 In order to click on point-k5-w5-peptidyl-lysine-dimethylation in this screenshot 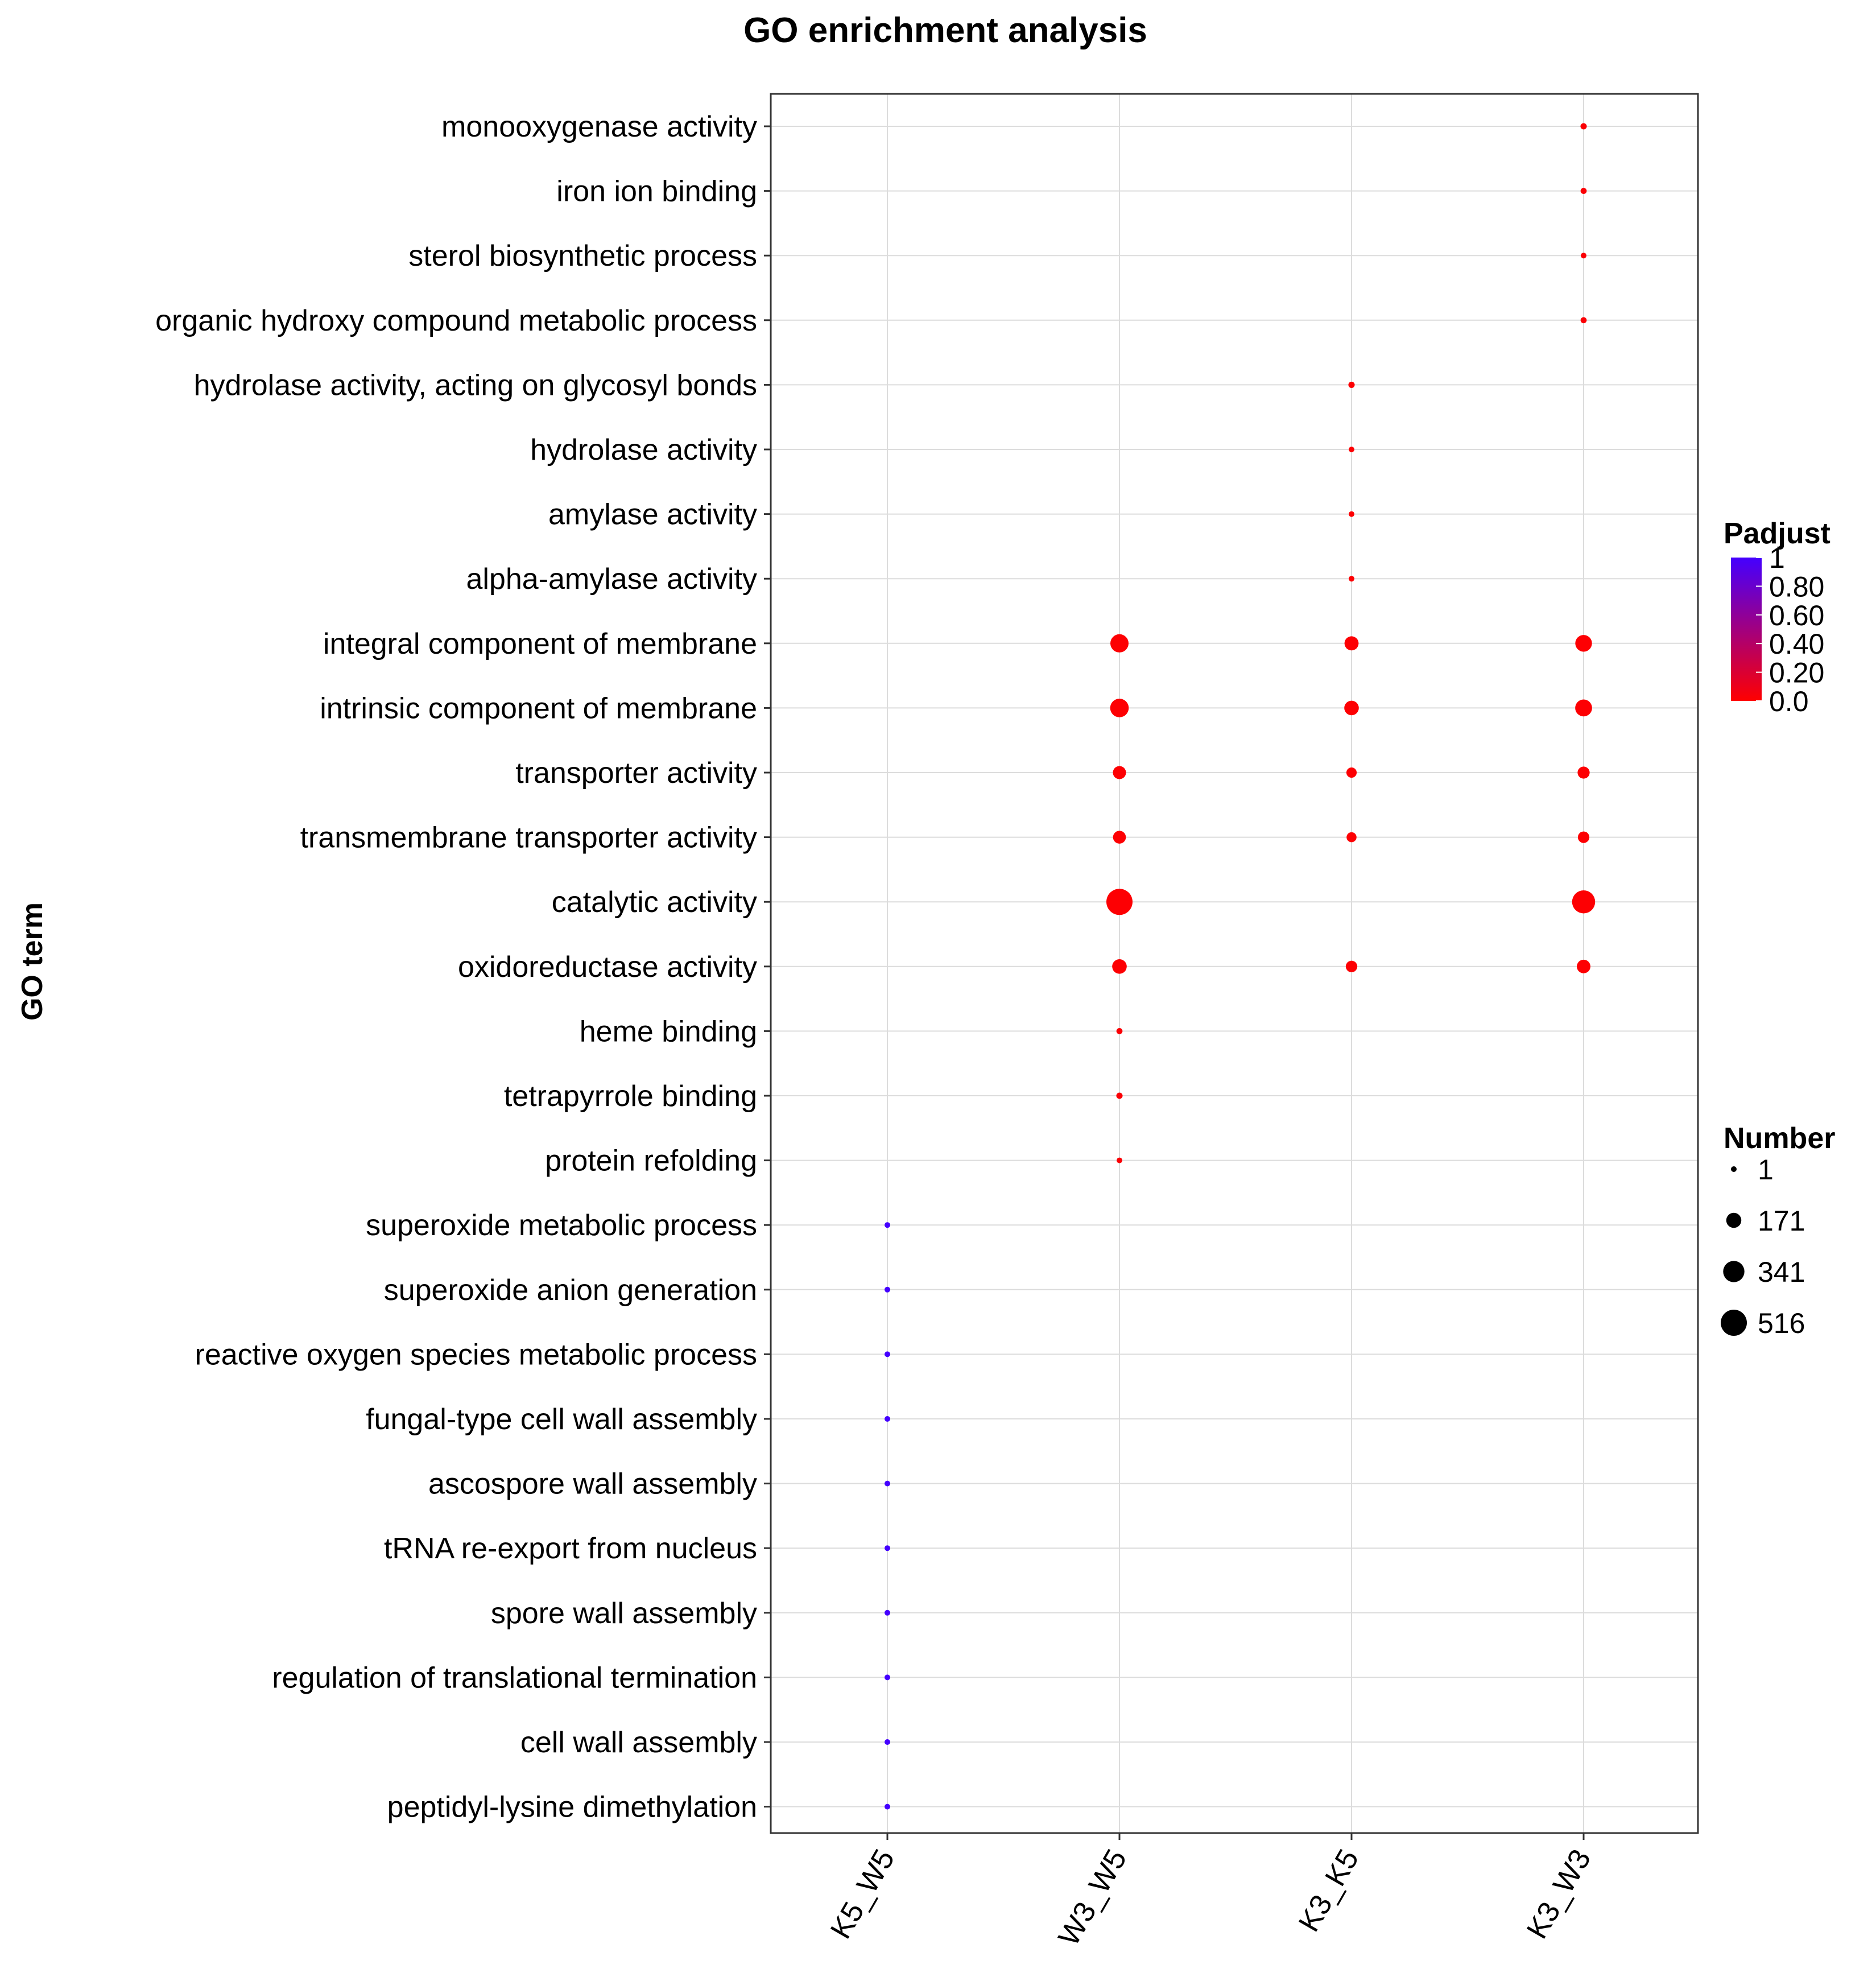, I will do `click(887, 1806)`.